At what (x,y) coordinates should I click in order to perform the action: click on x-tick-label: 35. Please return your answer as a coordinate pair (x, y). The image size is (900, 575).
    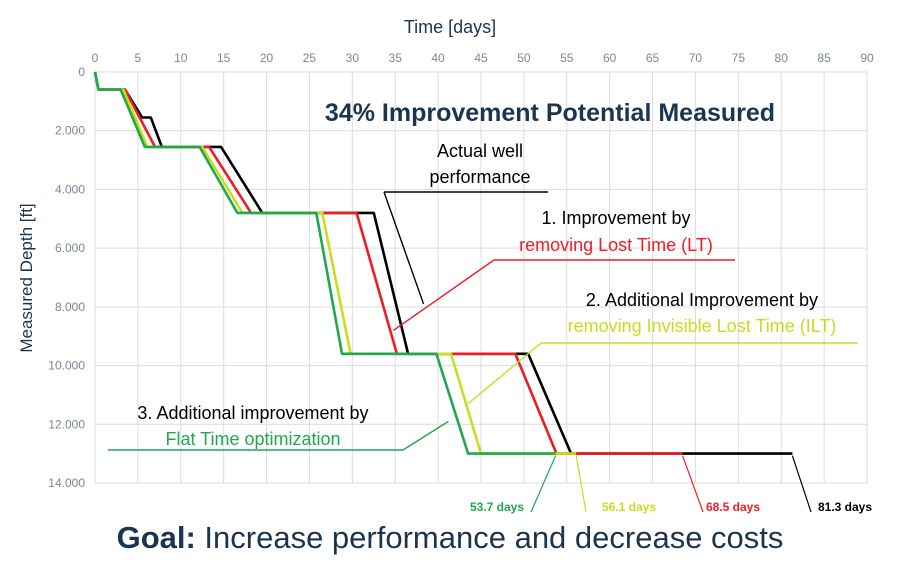
    Looking at the image, I should click on (396, 58).